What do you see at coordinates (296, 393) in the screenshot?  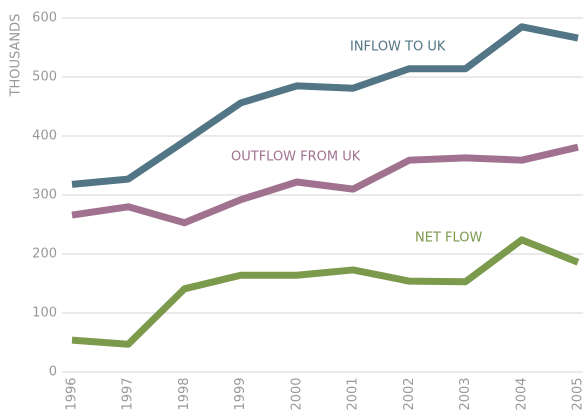 I see `x-tick-label: 2000` at bounding box center [296, 393].